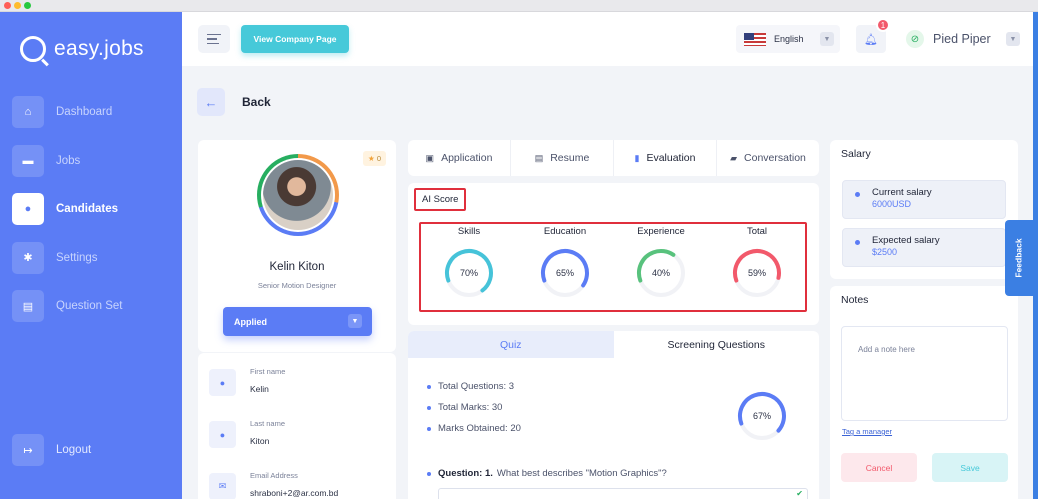 The height and width of the screenshot is (499, 1038). Describe the element at coordinates (256, 102) in the screenshot. I see `back-label: Back` at that location.